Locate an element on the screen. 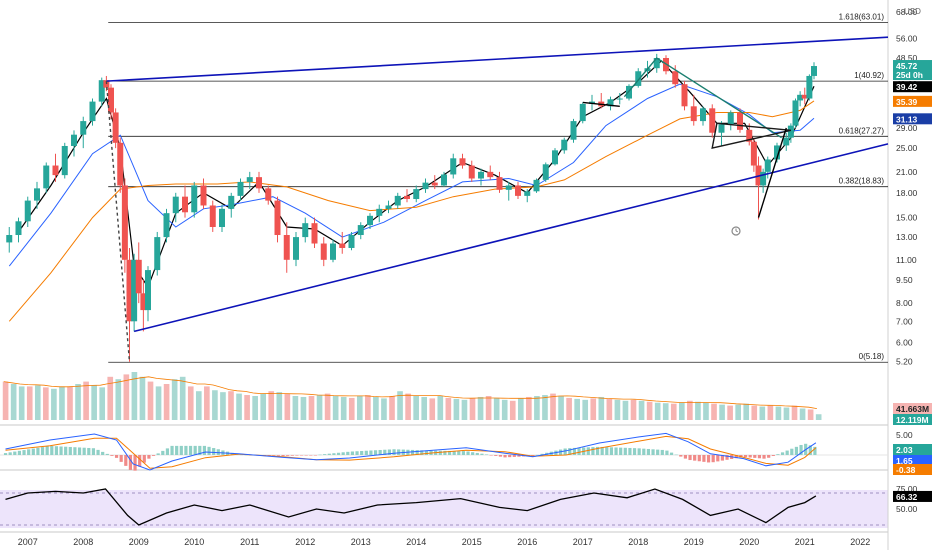 The width and height of the screenshot is (932, 550). time-tick-label: 2007 is located at coordinates (28, 542).